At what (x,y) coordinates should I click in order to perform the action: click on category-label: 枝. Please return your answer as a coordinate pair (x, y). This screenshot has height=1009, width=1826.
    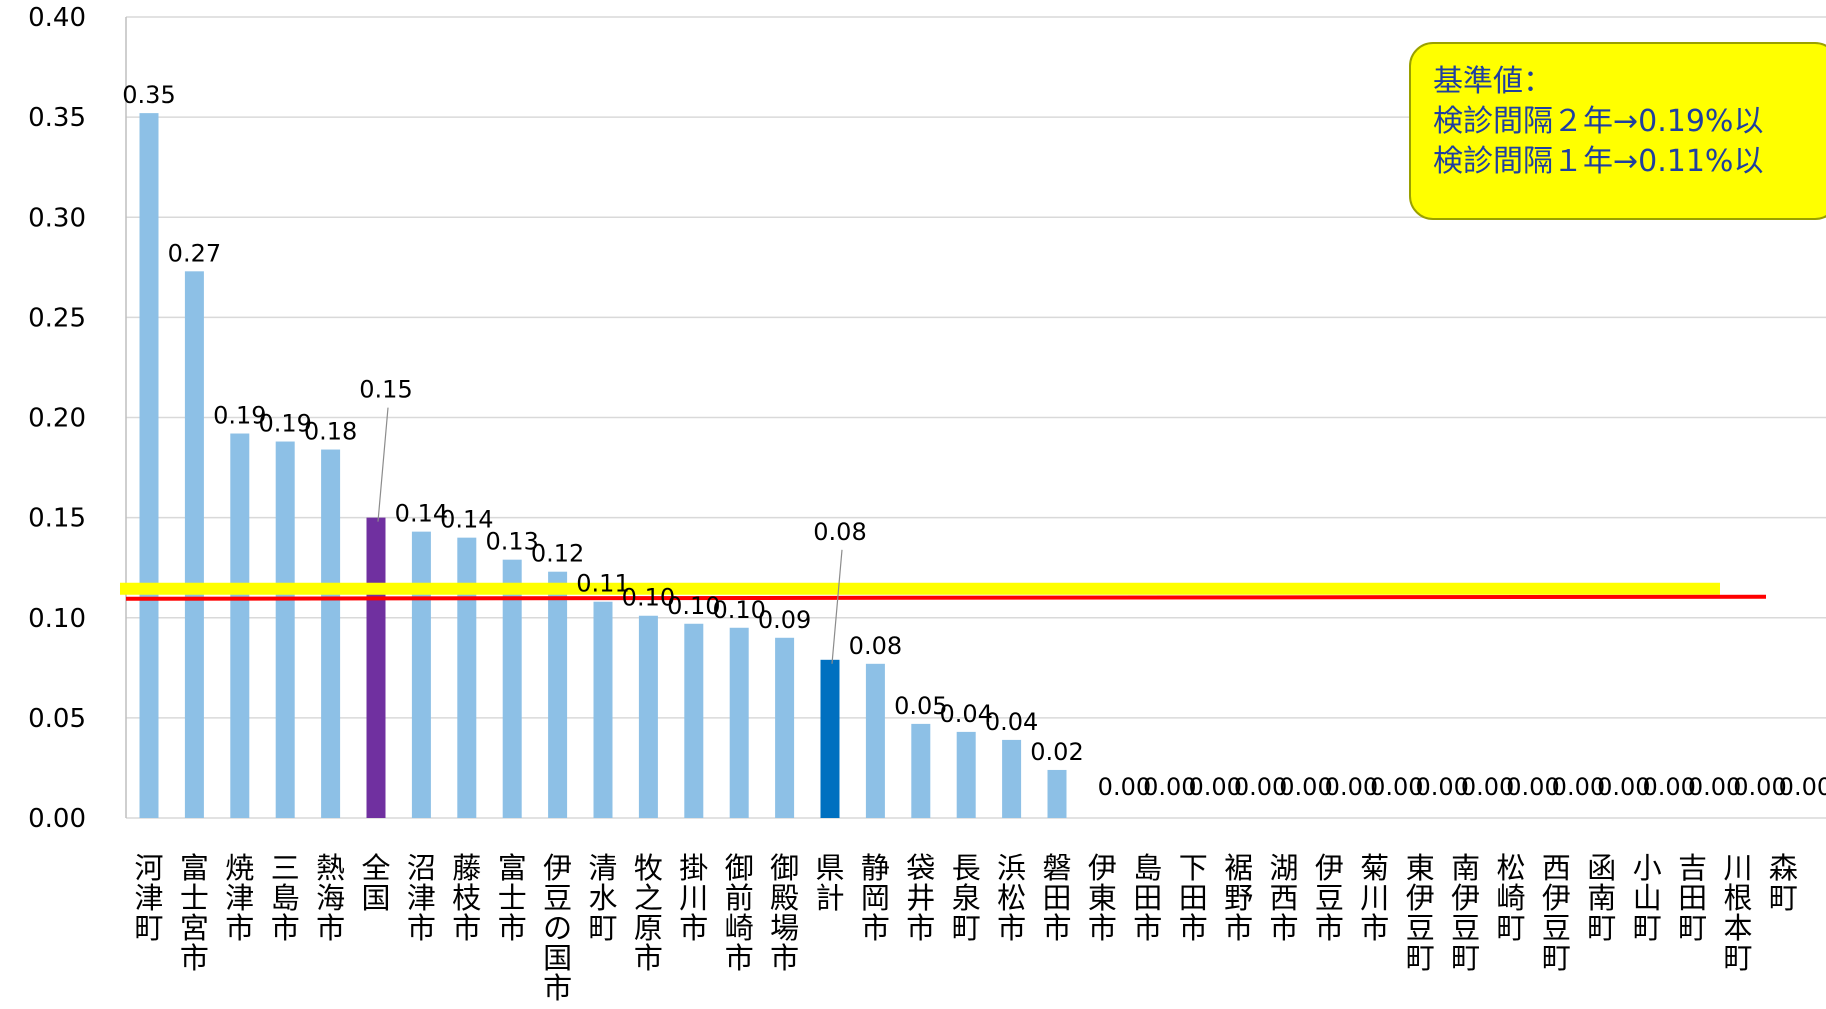
    Looking at the image, I should click on (466, 898).